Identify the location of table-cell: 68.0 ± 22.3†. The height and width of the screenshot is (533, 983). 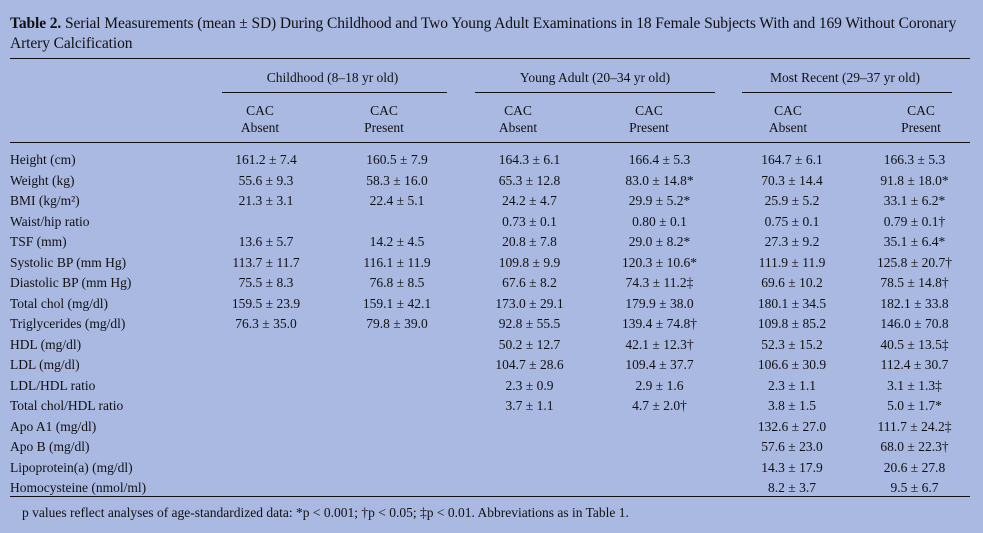
(914, 447).